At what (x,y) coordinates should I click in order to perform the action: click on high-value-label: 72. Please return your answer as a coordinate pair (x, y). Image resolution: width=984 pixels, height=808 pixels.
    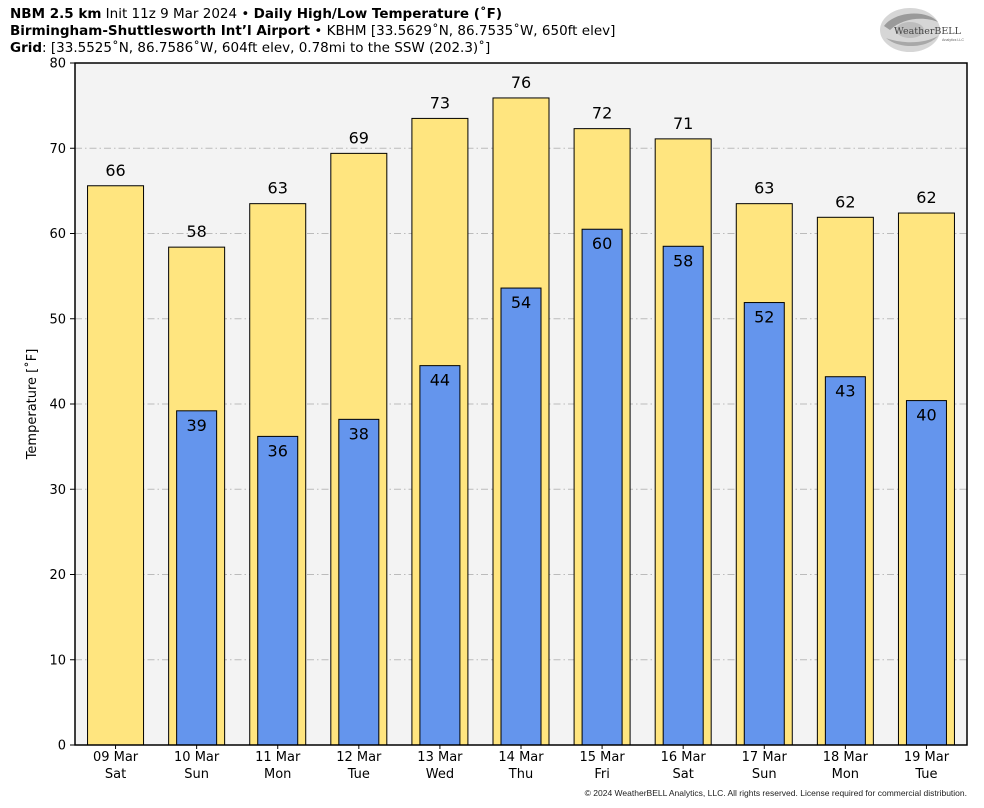
    Looking at the image, I should click on (602, 113).